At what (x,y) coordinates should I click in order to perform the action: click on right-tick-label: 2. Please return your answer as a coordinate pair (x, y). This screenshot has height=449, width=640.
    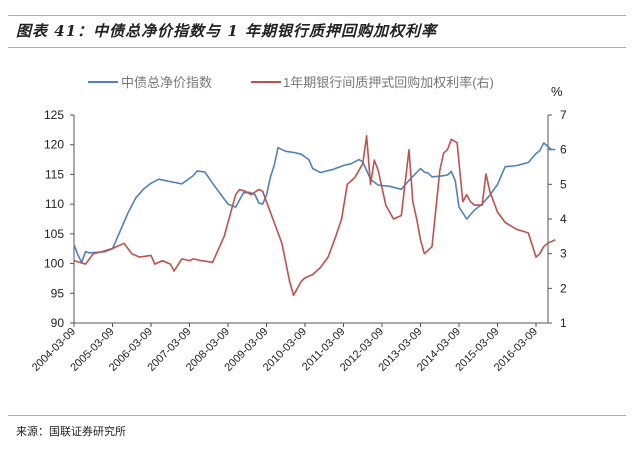
    Looking at the image, I should click on (563, 288).